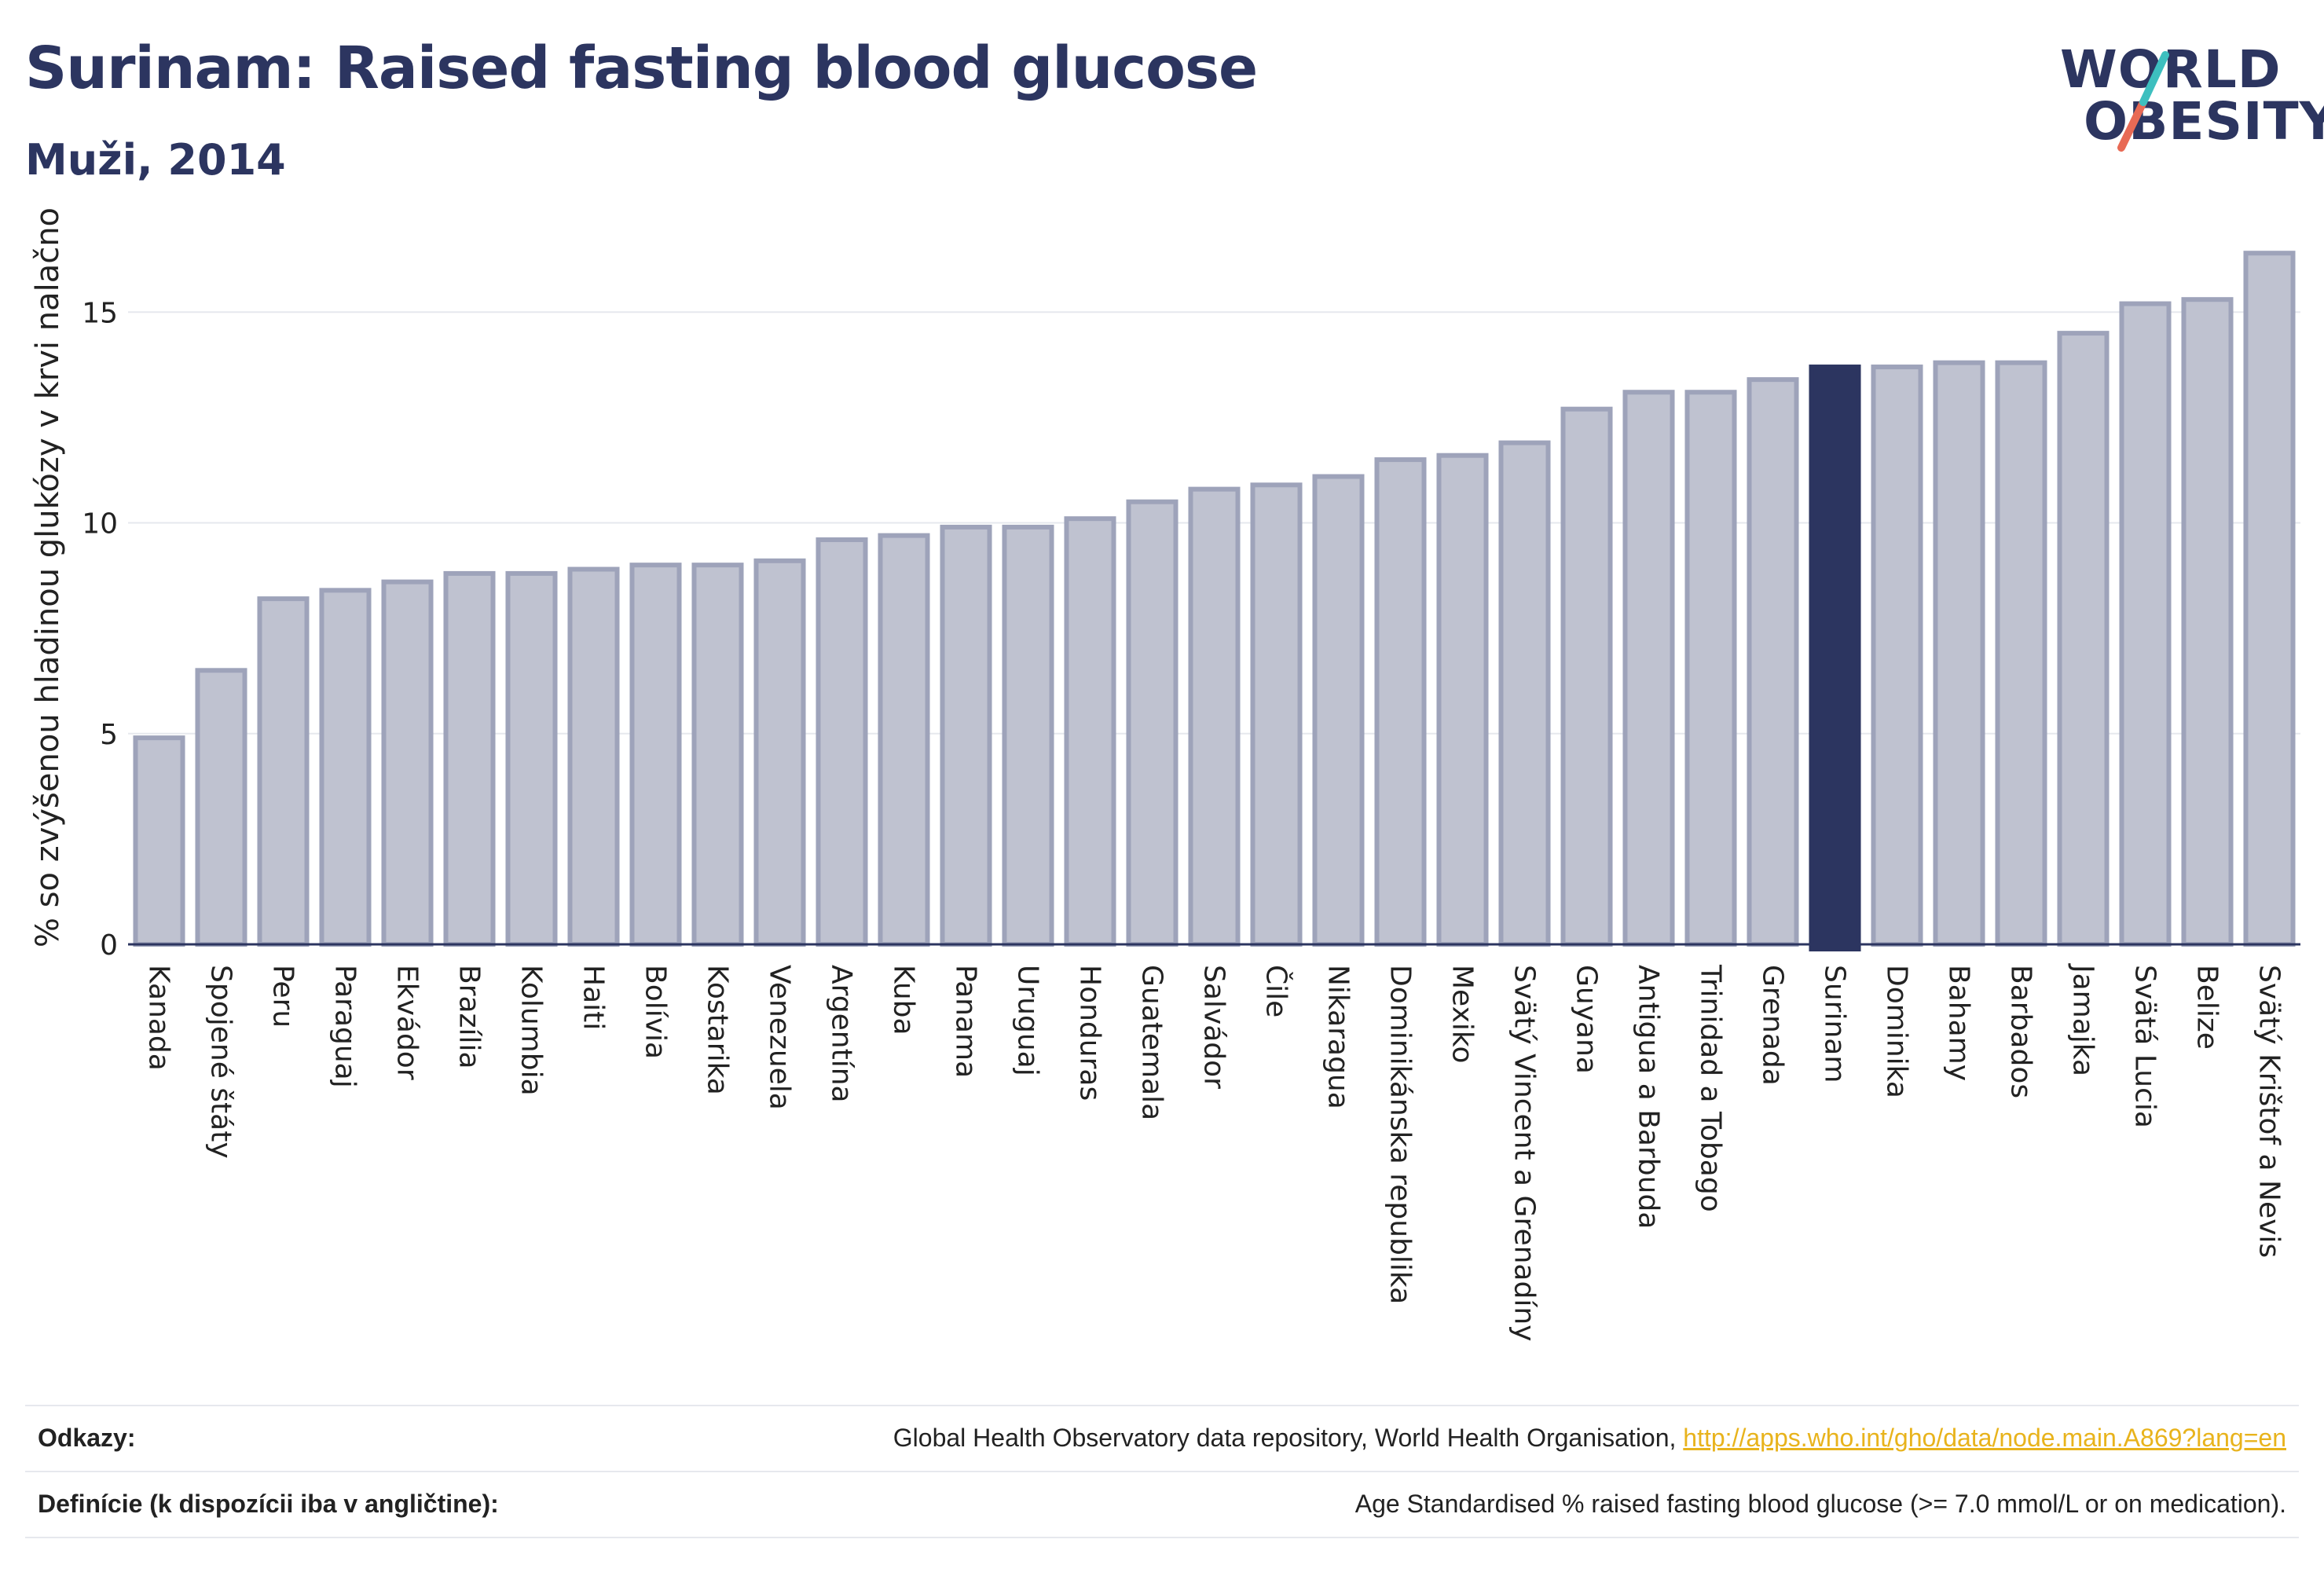 The height and width of the screenshot is (1576, 2324). What do you see at coordinates (2083, 1019) in the screenshot?
I see `x-tick-label: Jamajka` at bounding box center [2083, 1019].